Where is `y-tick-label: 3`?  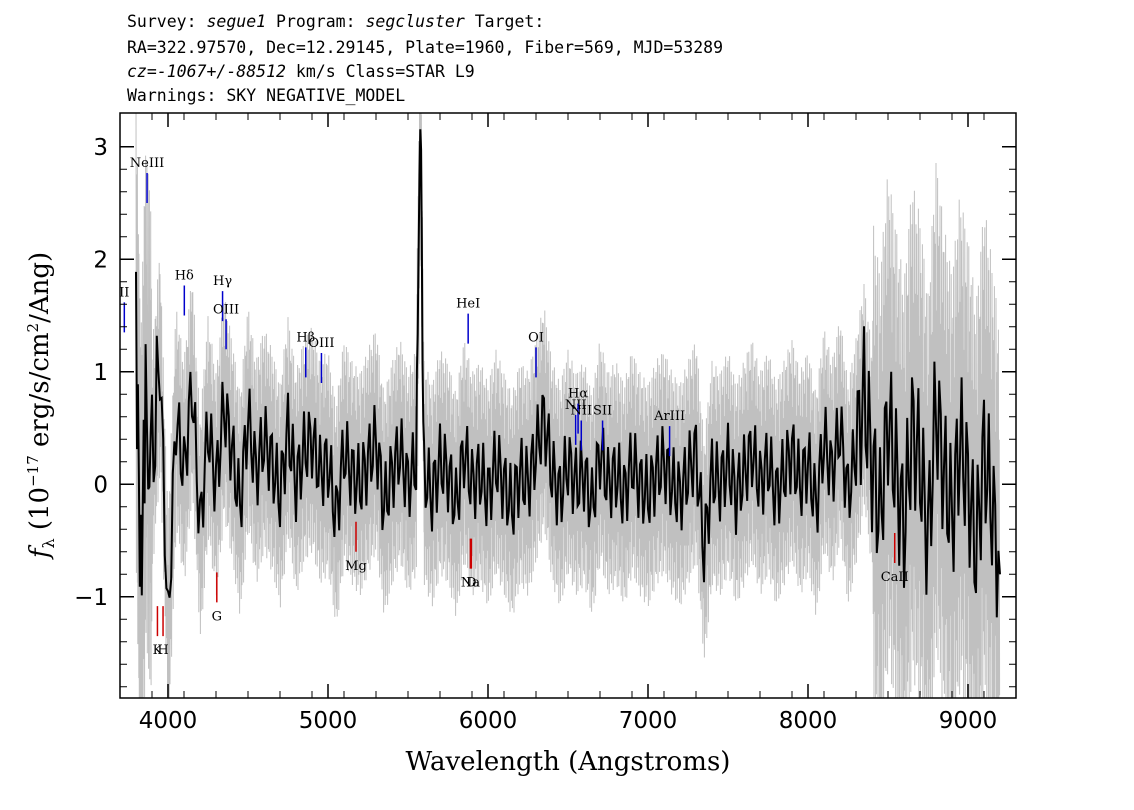 y-tick-label: 3 is located at coordinates (100, 148).